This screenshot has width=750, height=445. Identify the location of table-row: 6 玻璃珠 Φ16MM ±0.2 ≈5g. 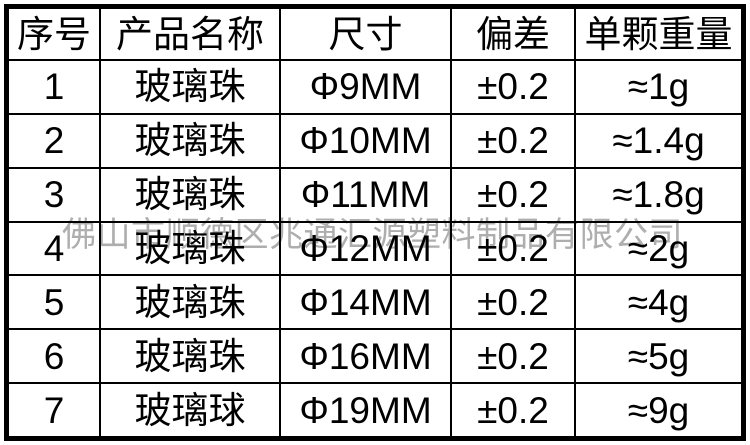
(375, 356).